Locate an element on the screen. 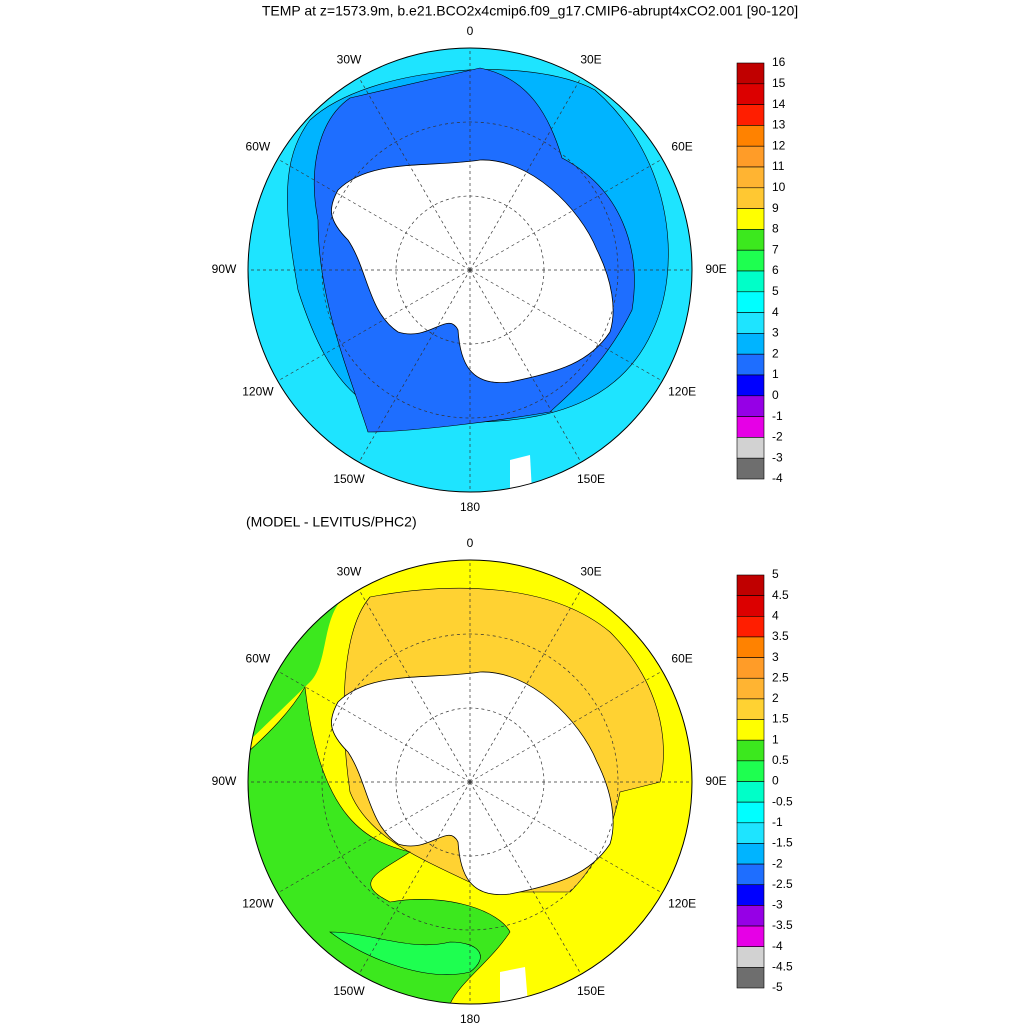  colorbar-label: 4.5 is located at coordinates (780, 595).